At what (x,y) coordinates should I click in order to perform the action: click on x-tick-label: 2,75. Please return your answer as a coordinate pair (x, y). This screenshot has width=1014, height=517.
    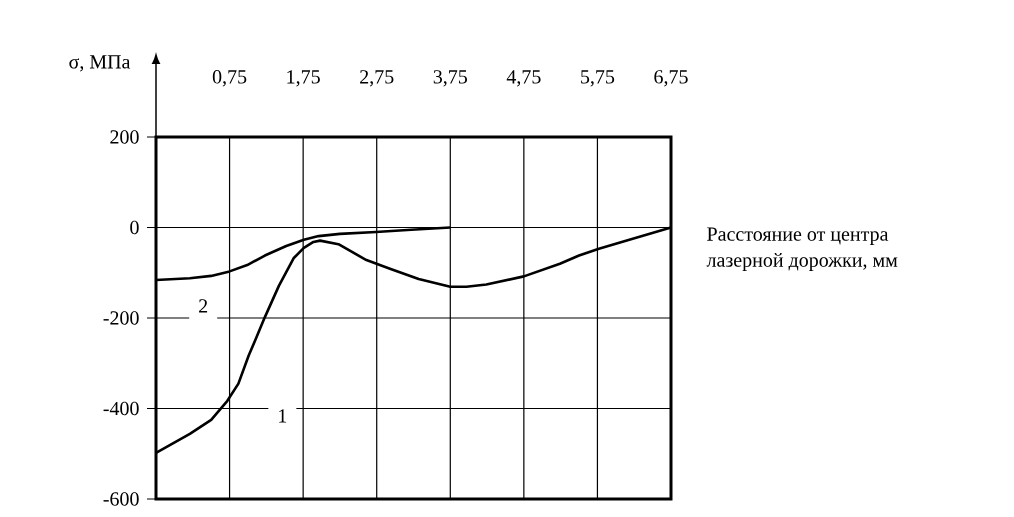
    Looking at the image, I should click on (377, 78).